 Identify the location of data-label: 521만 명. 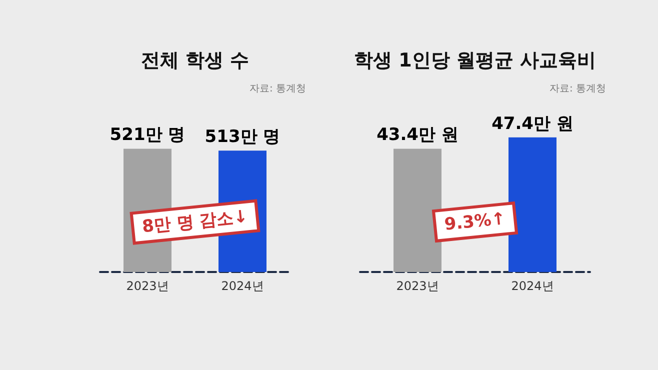
(148, 135).